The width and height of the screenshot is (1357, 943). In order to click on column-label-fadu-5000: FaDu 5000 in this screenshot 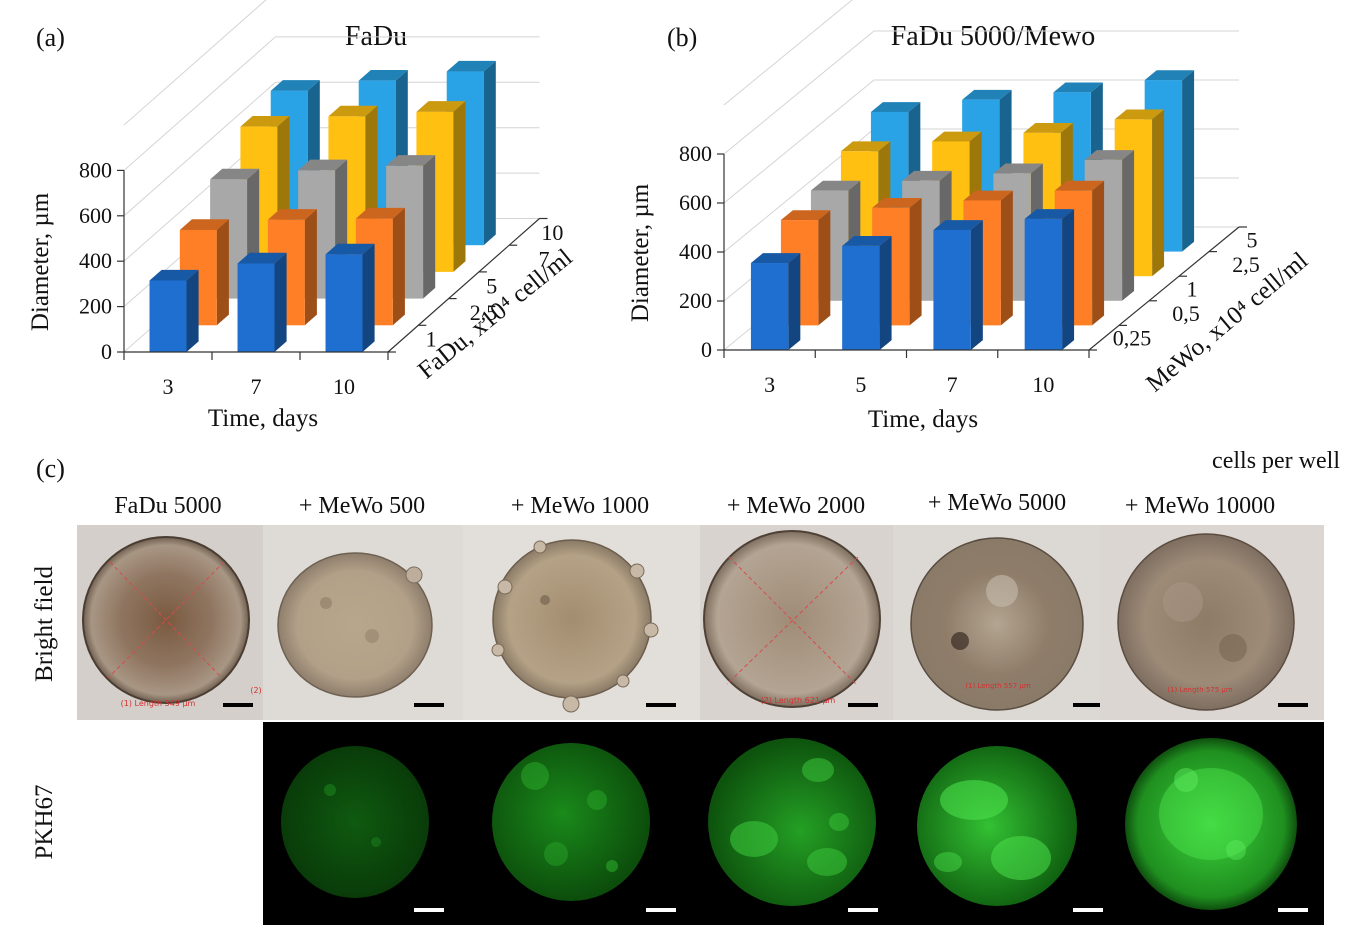, I will do `click(167, 506)`.